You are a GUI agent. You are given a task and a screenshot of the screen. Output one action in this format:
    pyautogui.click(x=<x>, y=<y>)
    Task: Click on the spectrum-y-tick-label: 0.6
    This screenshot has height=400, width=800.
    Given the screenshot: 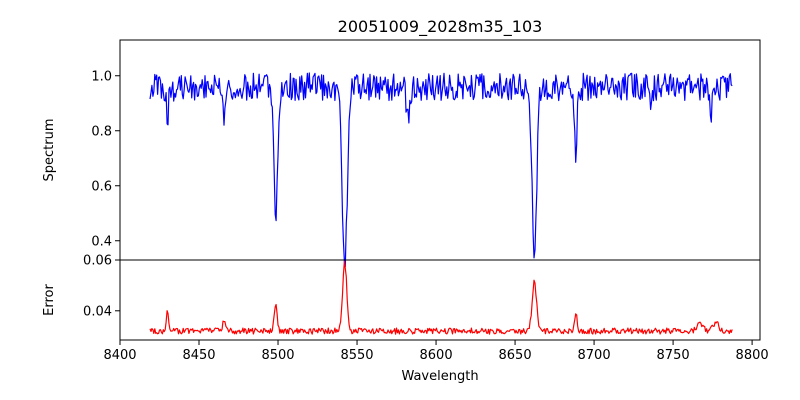 What is the action you would take?
    pyautogui.click(x=101, y=186)
    